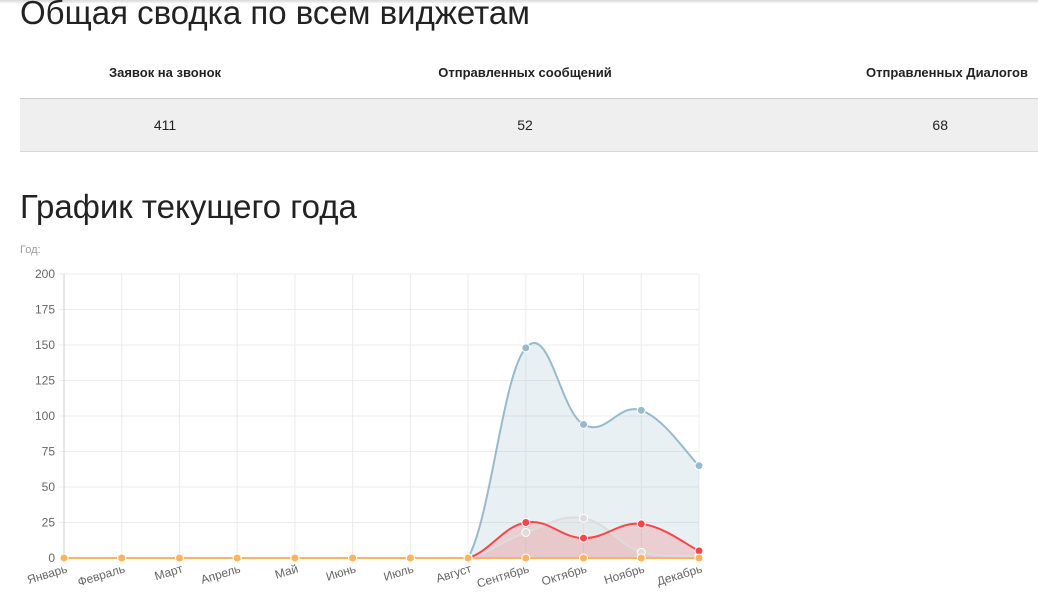 The image size is (1038, 596). I want to click on x-tick-label: Ноябрь, so click(624, 574).